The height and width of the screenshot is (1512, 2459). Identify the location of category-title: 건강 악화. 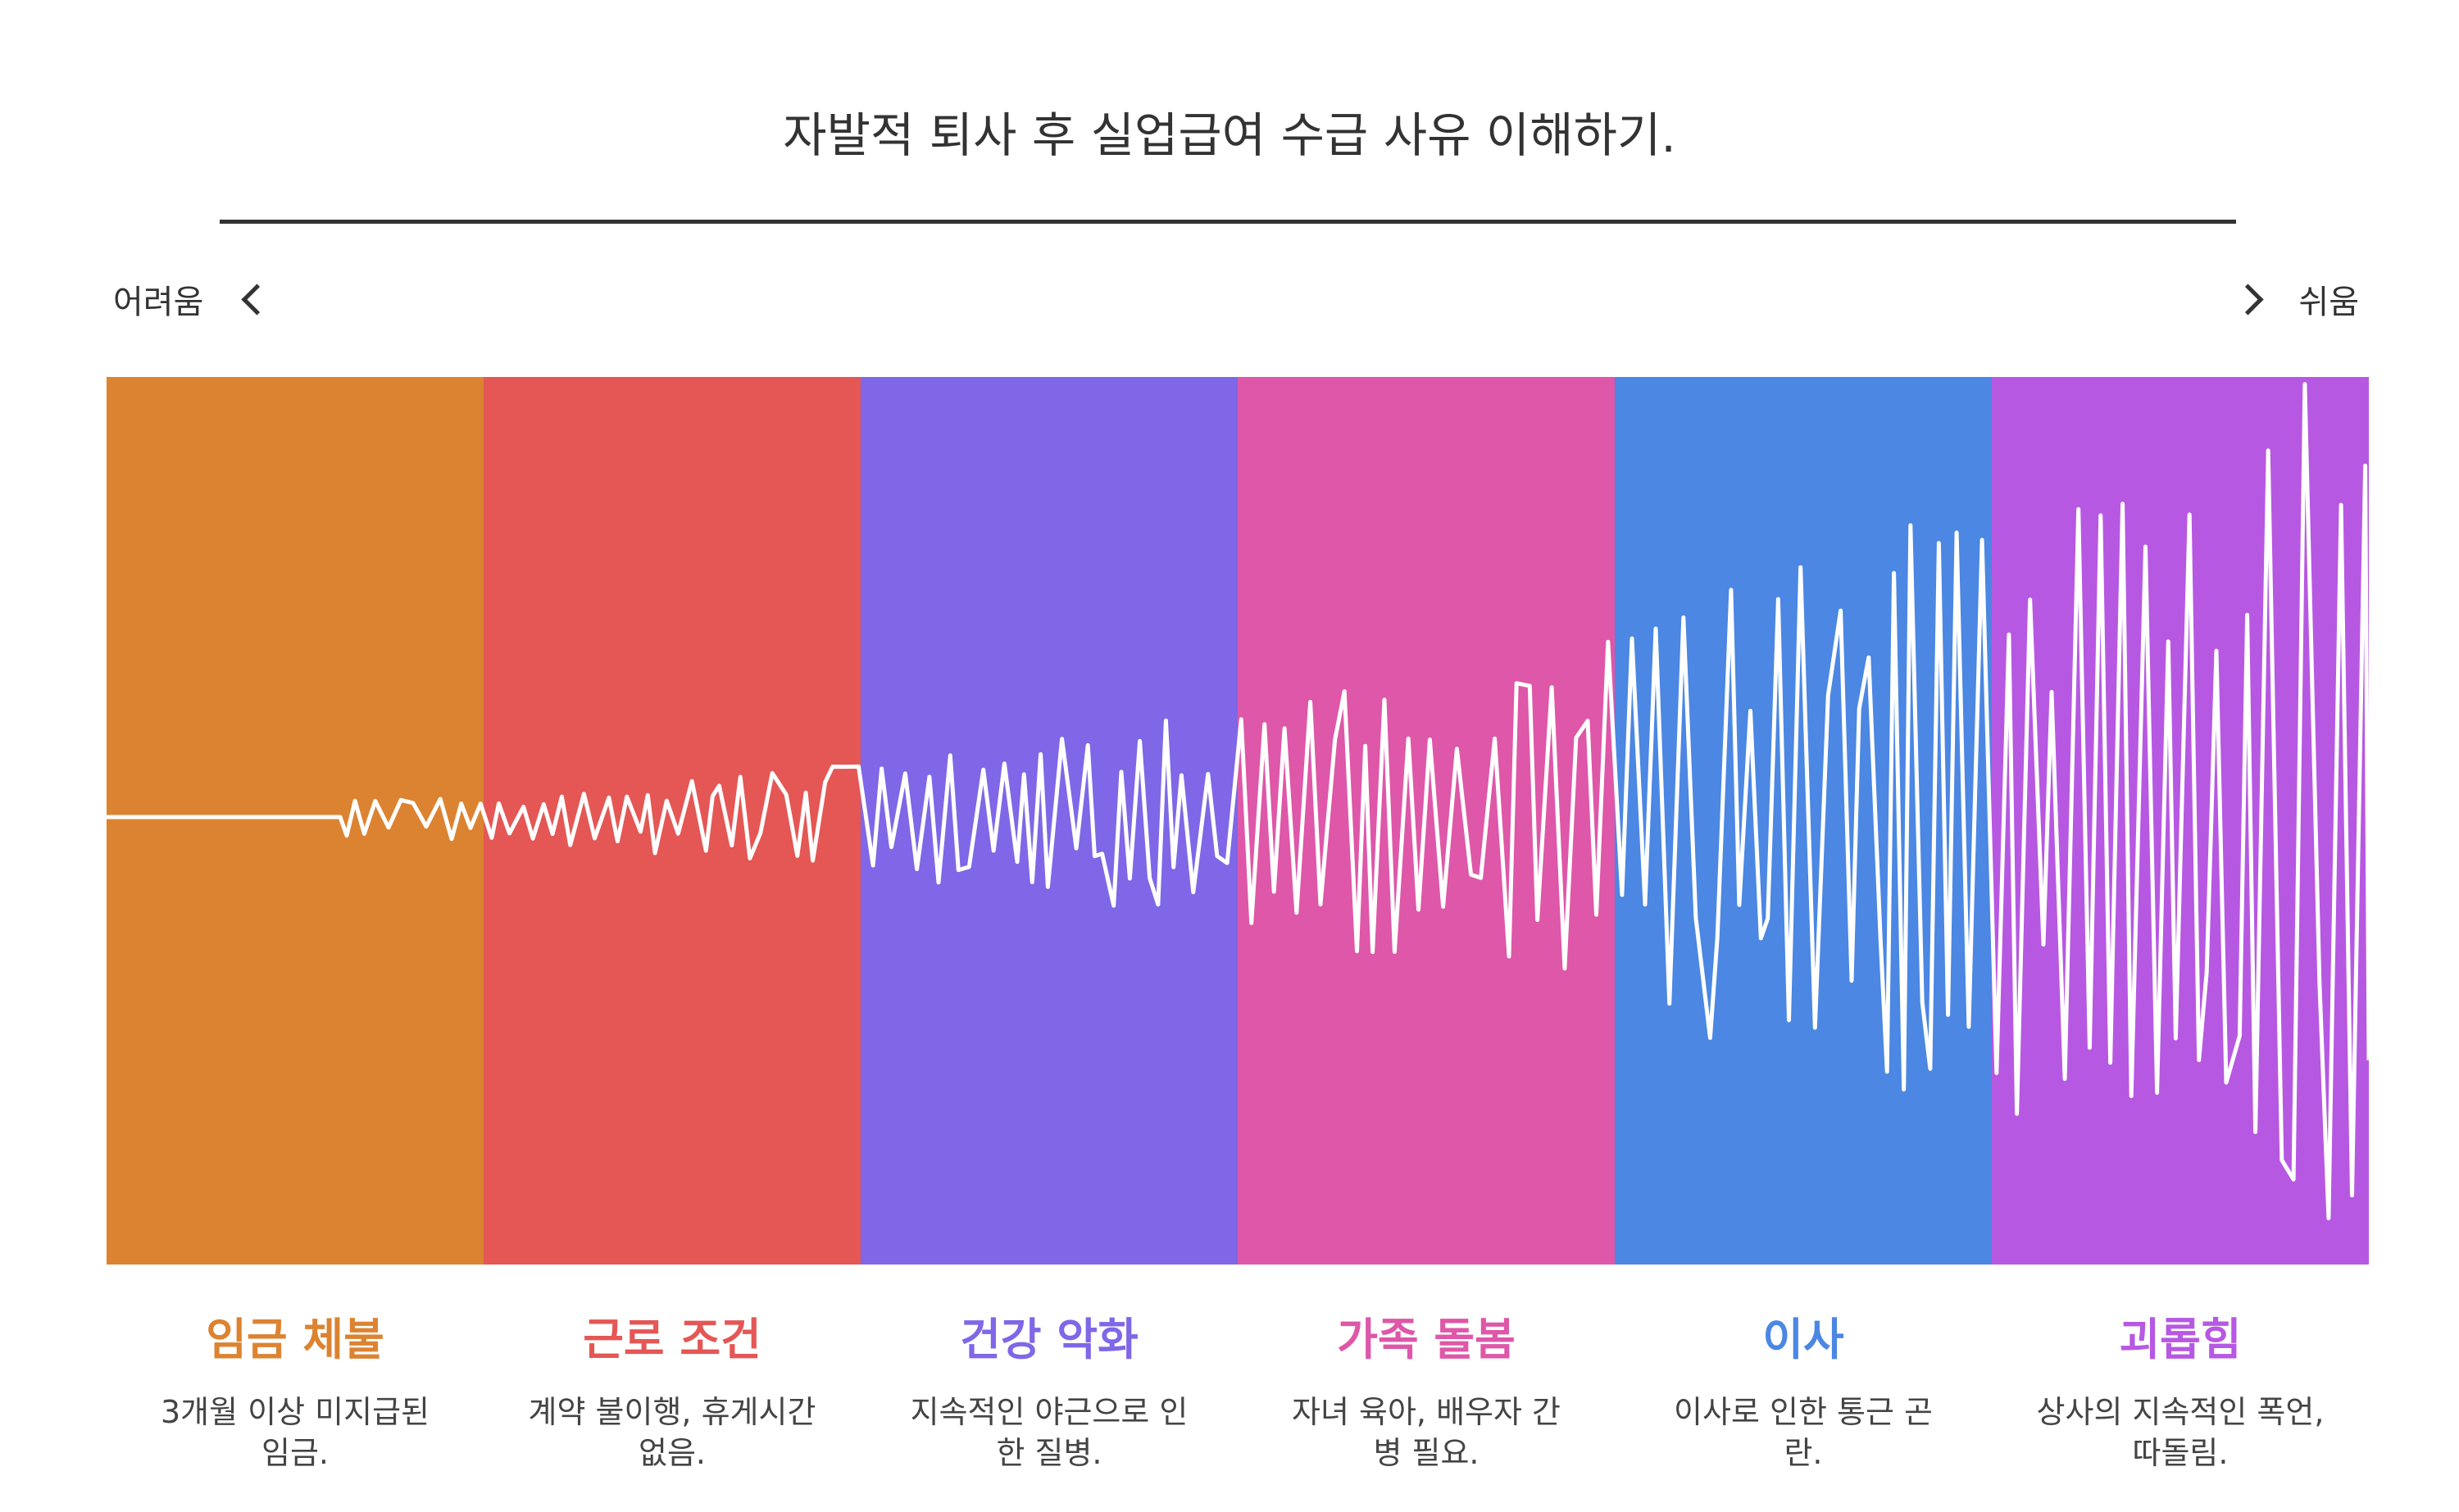
(1049, 1339).